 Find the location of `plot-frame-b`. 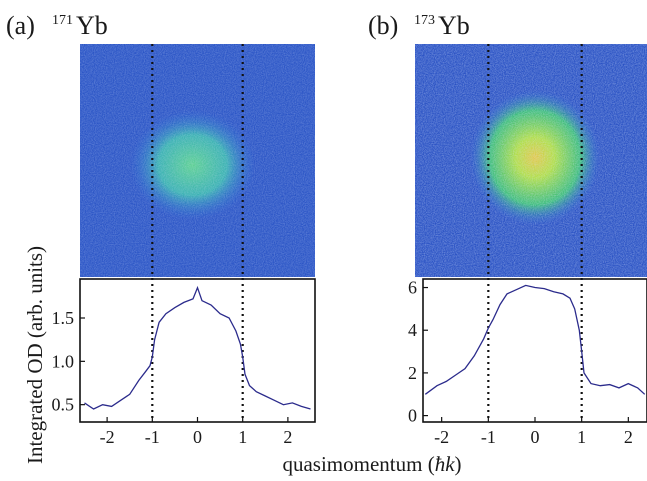

plot-frame-b is located at coordinates (534, 350).